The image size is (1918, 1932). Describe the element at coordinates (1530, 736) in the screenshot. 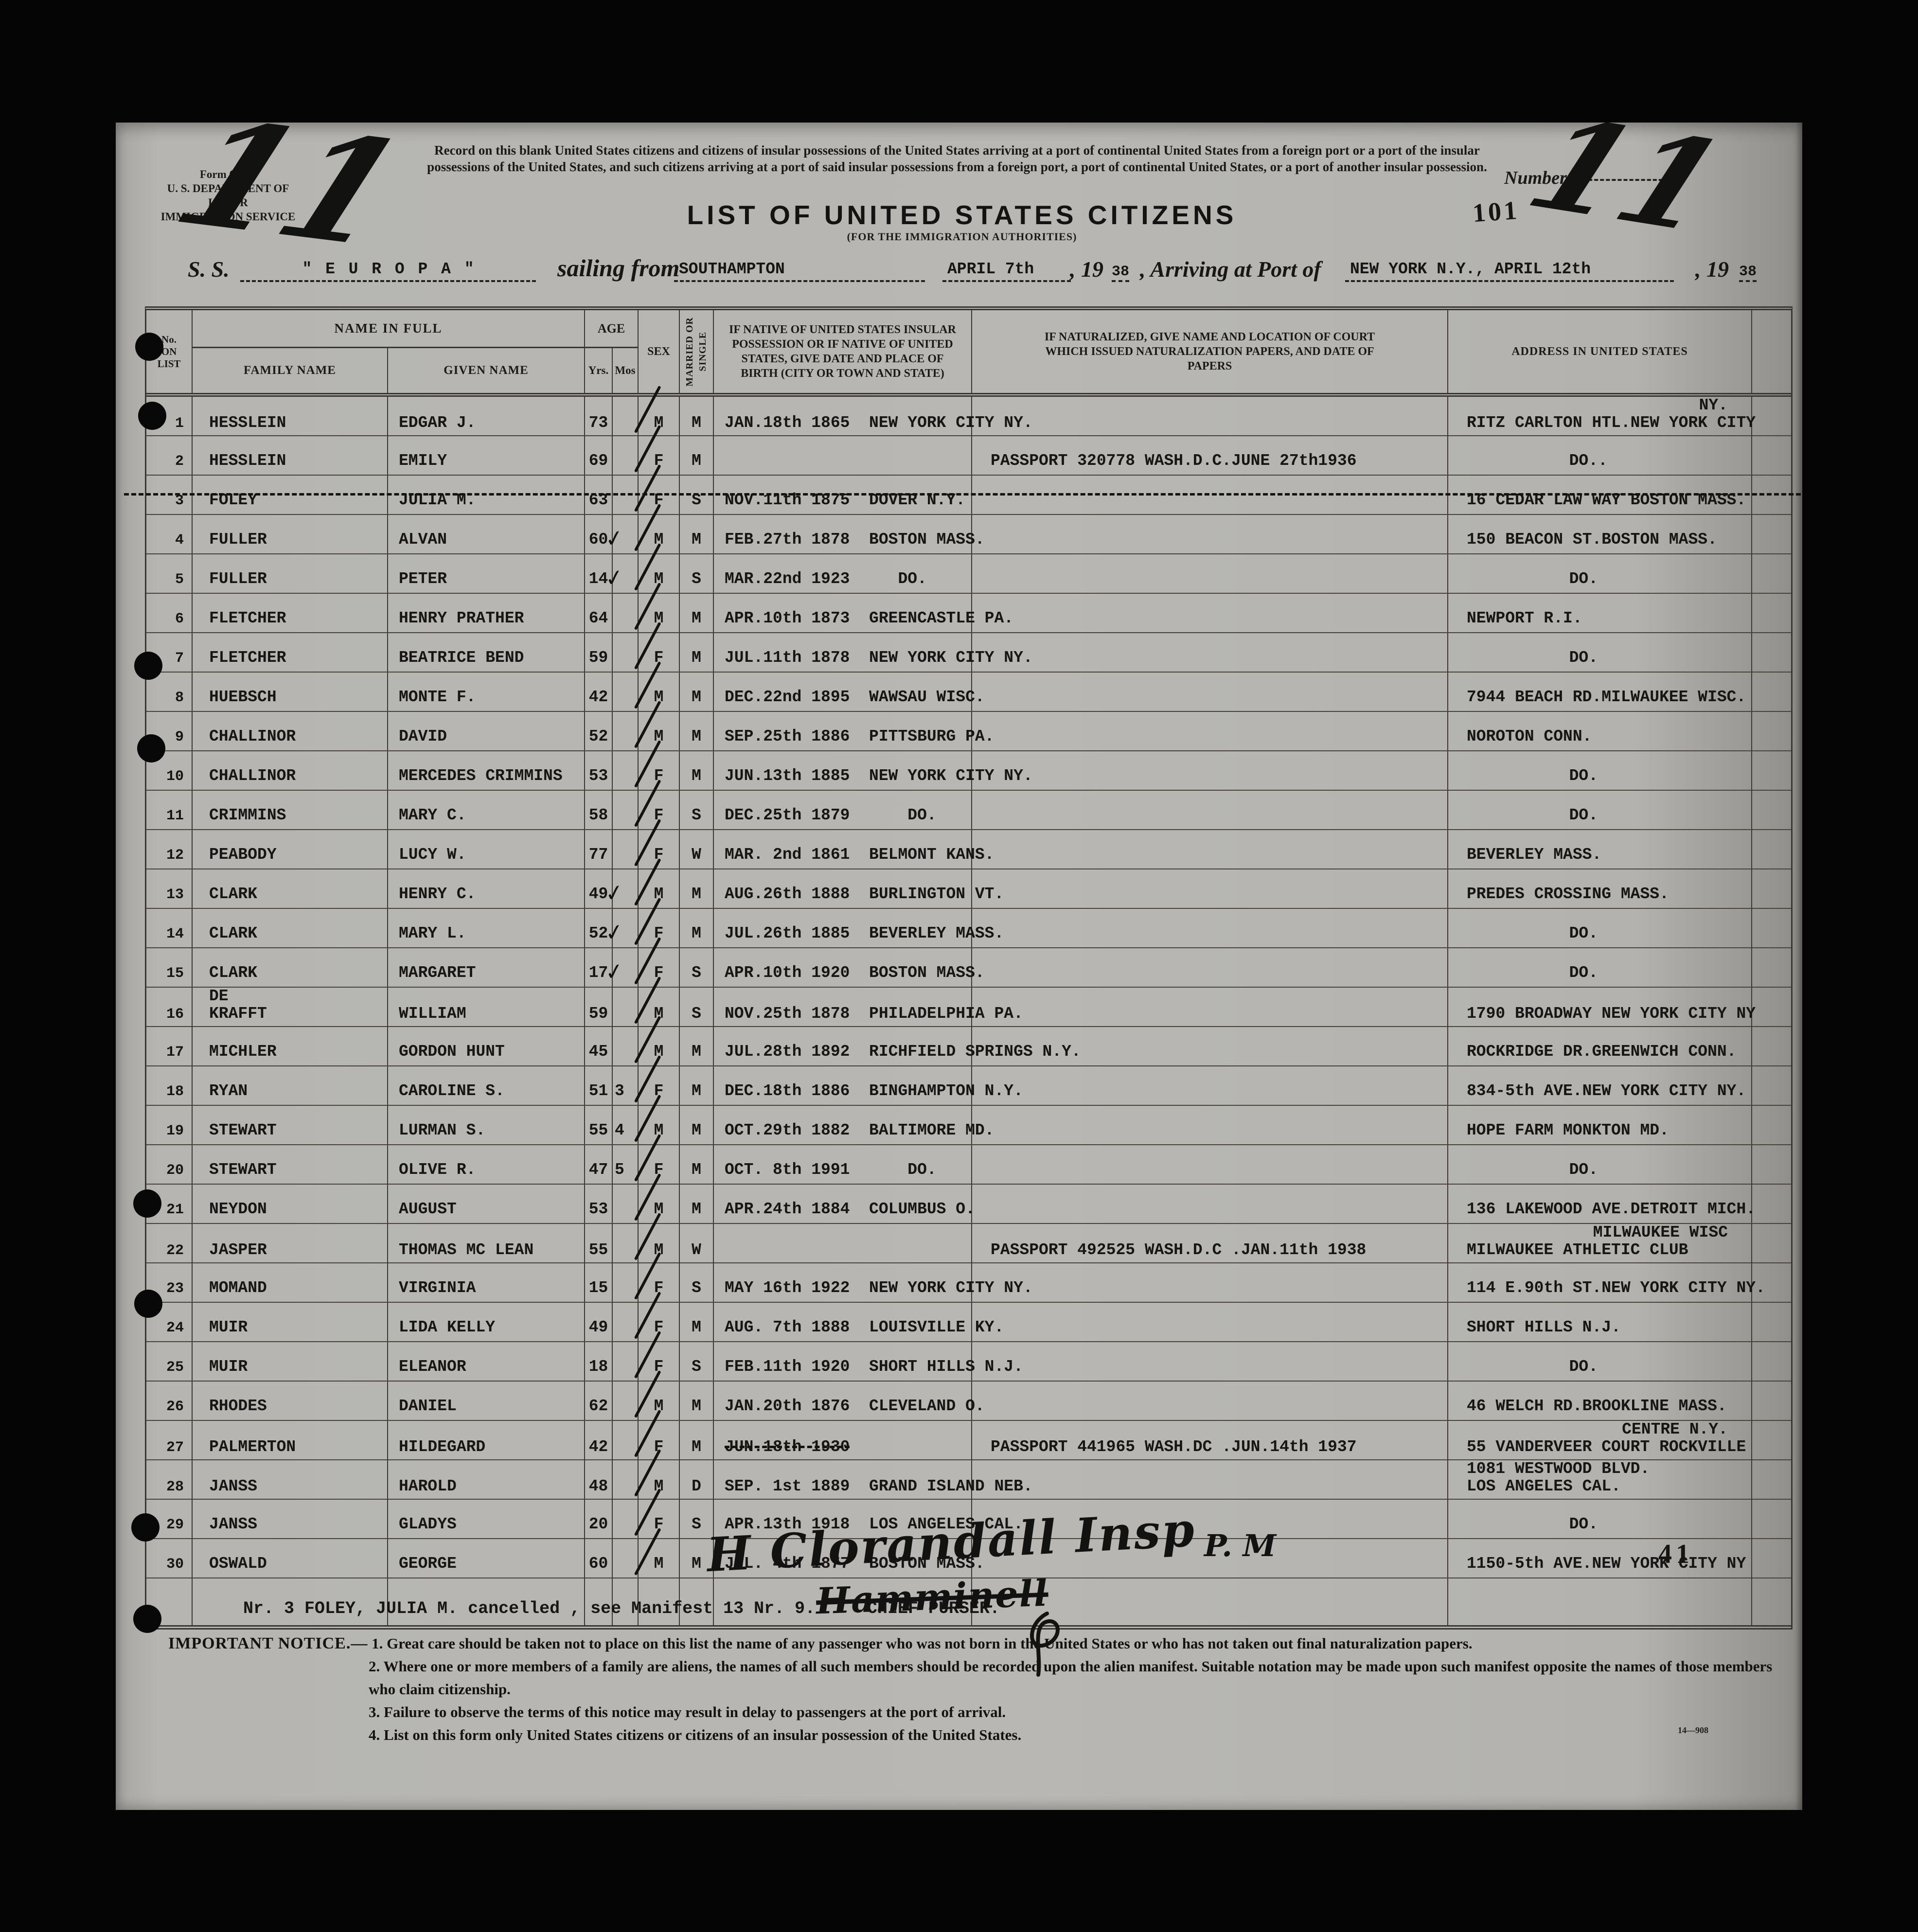

I see `address-main-line: NOROTON CONN.` at that location.